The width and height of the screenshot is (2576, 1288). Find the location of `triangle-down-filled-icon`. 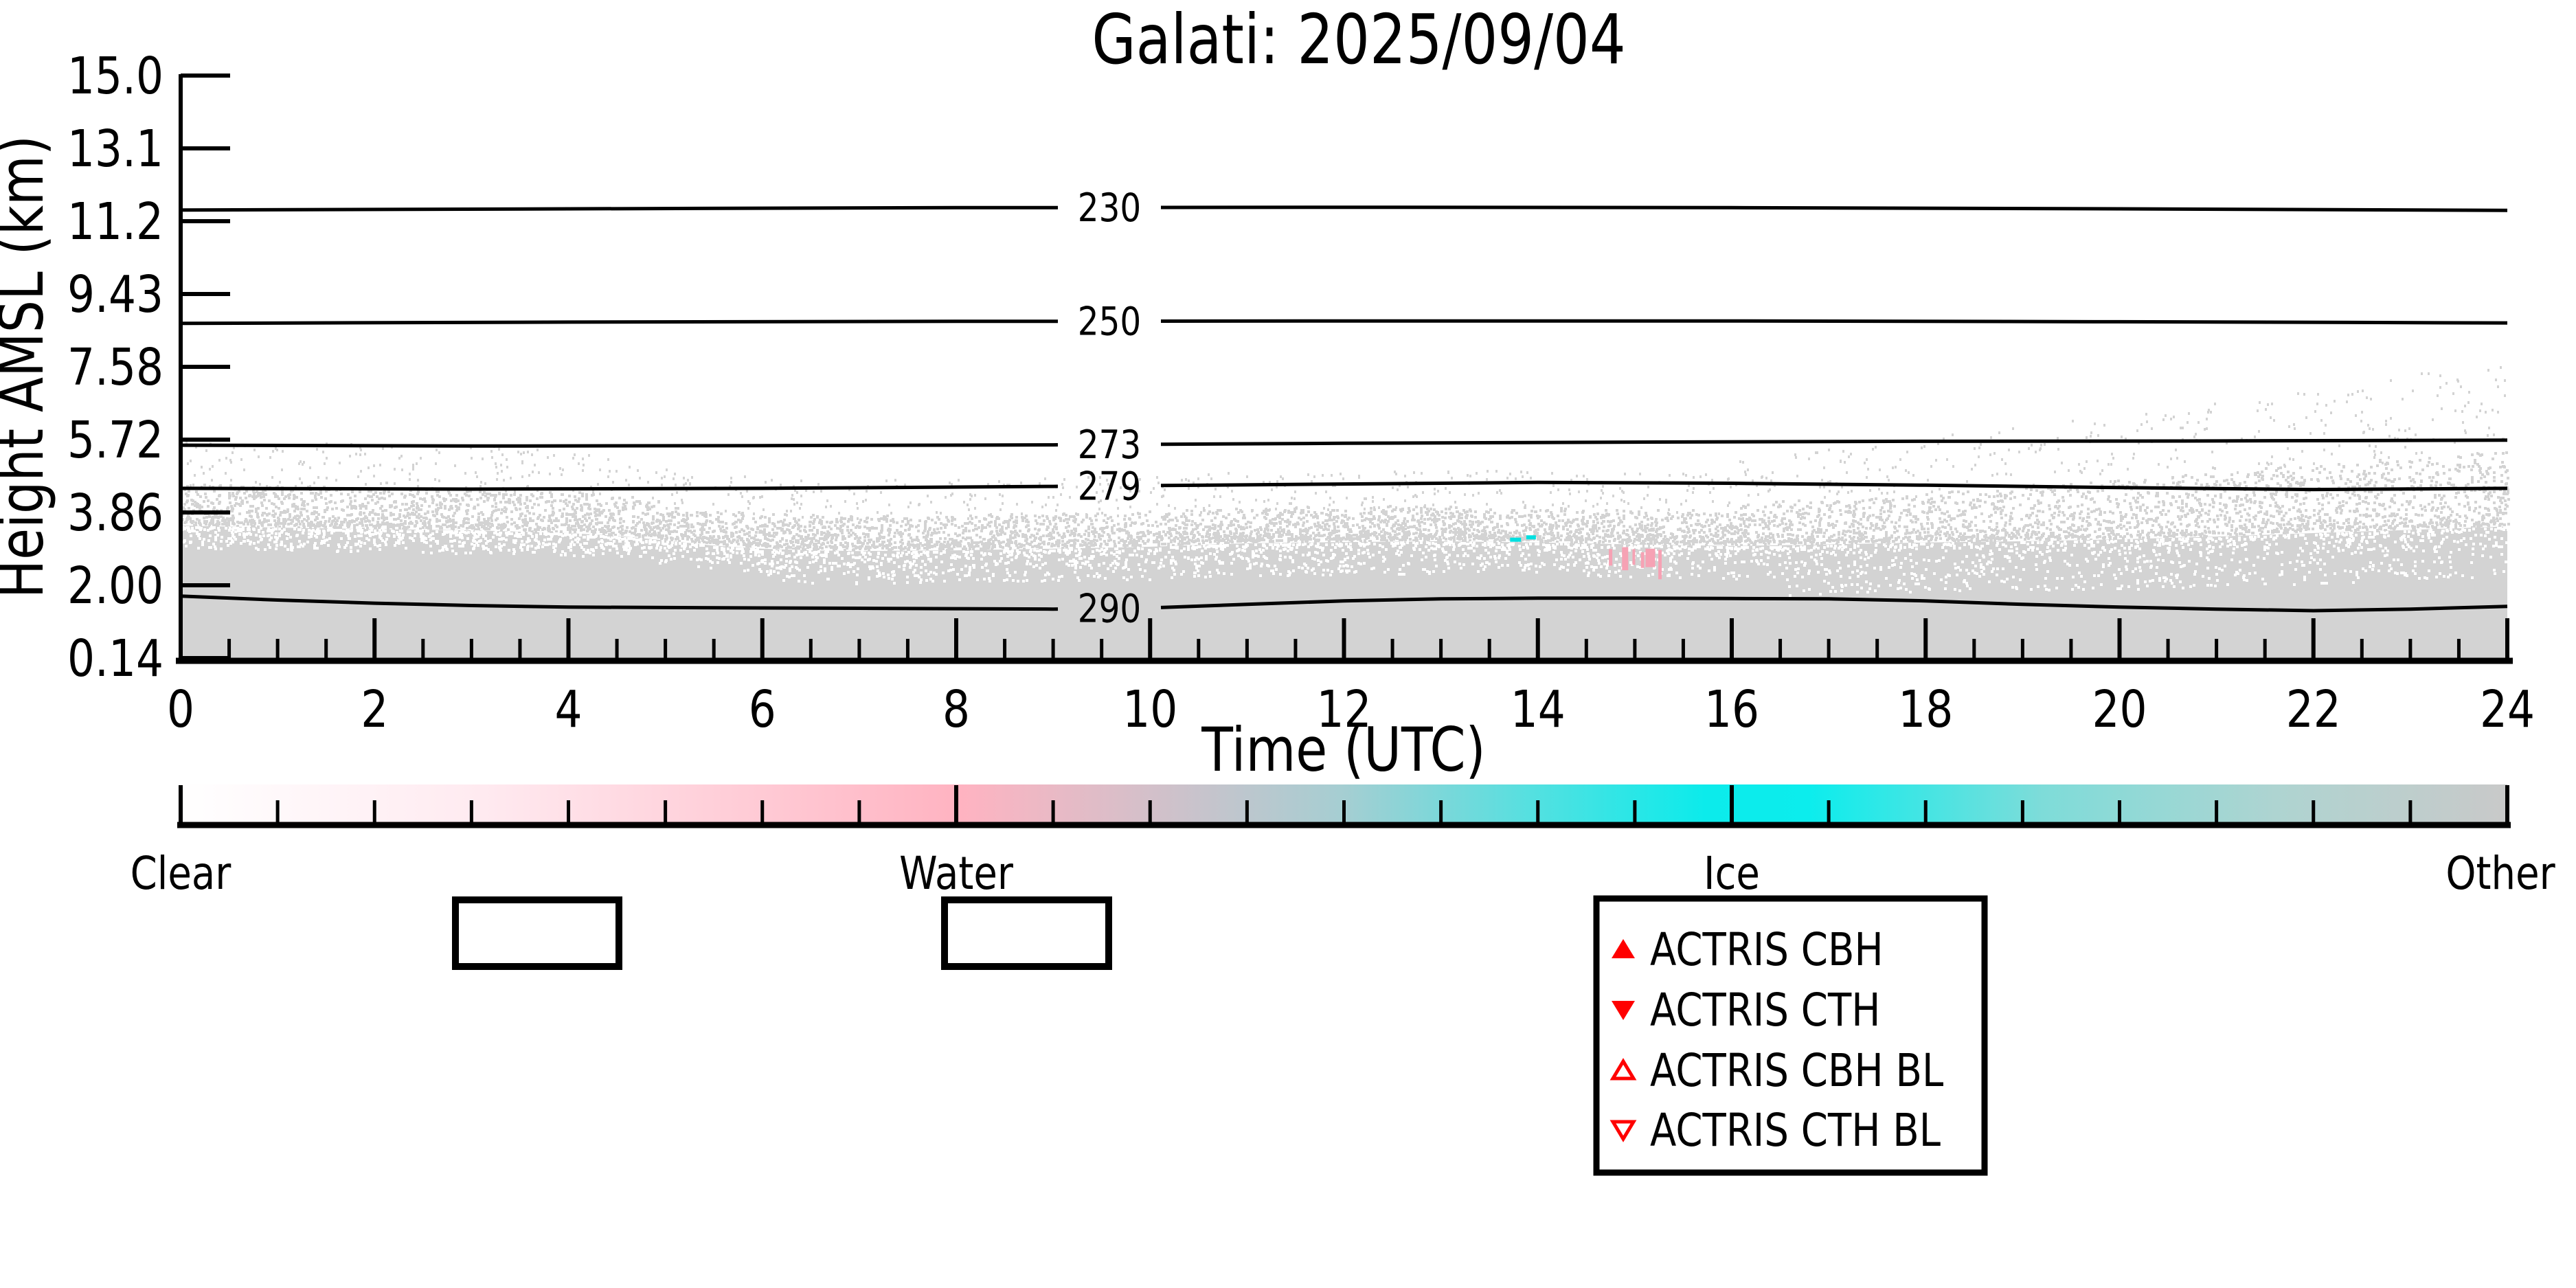

triangle-down-filled-icon is located at coordinates (1623, 1010).